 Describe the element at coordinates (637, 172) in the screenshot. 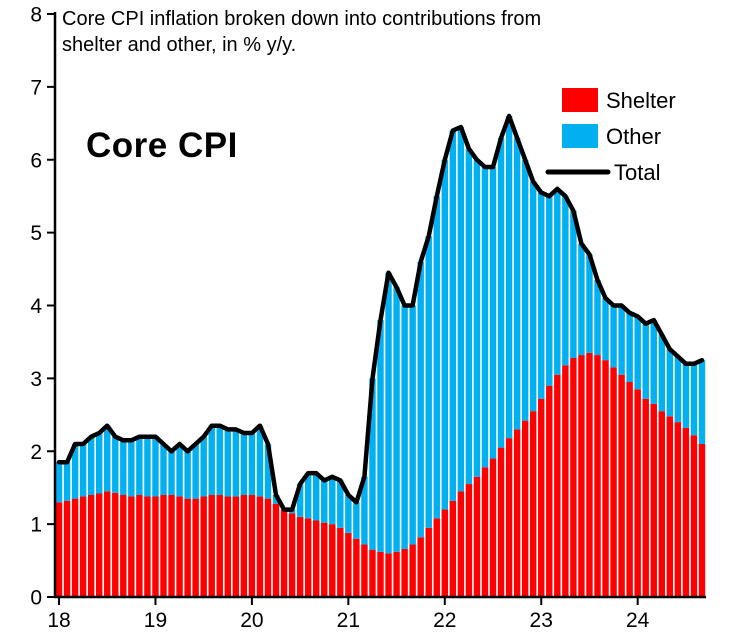

I see `legend-label-total: Total` at that location.